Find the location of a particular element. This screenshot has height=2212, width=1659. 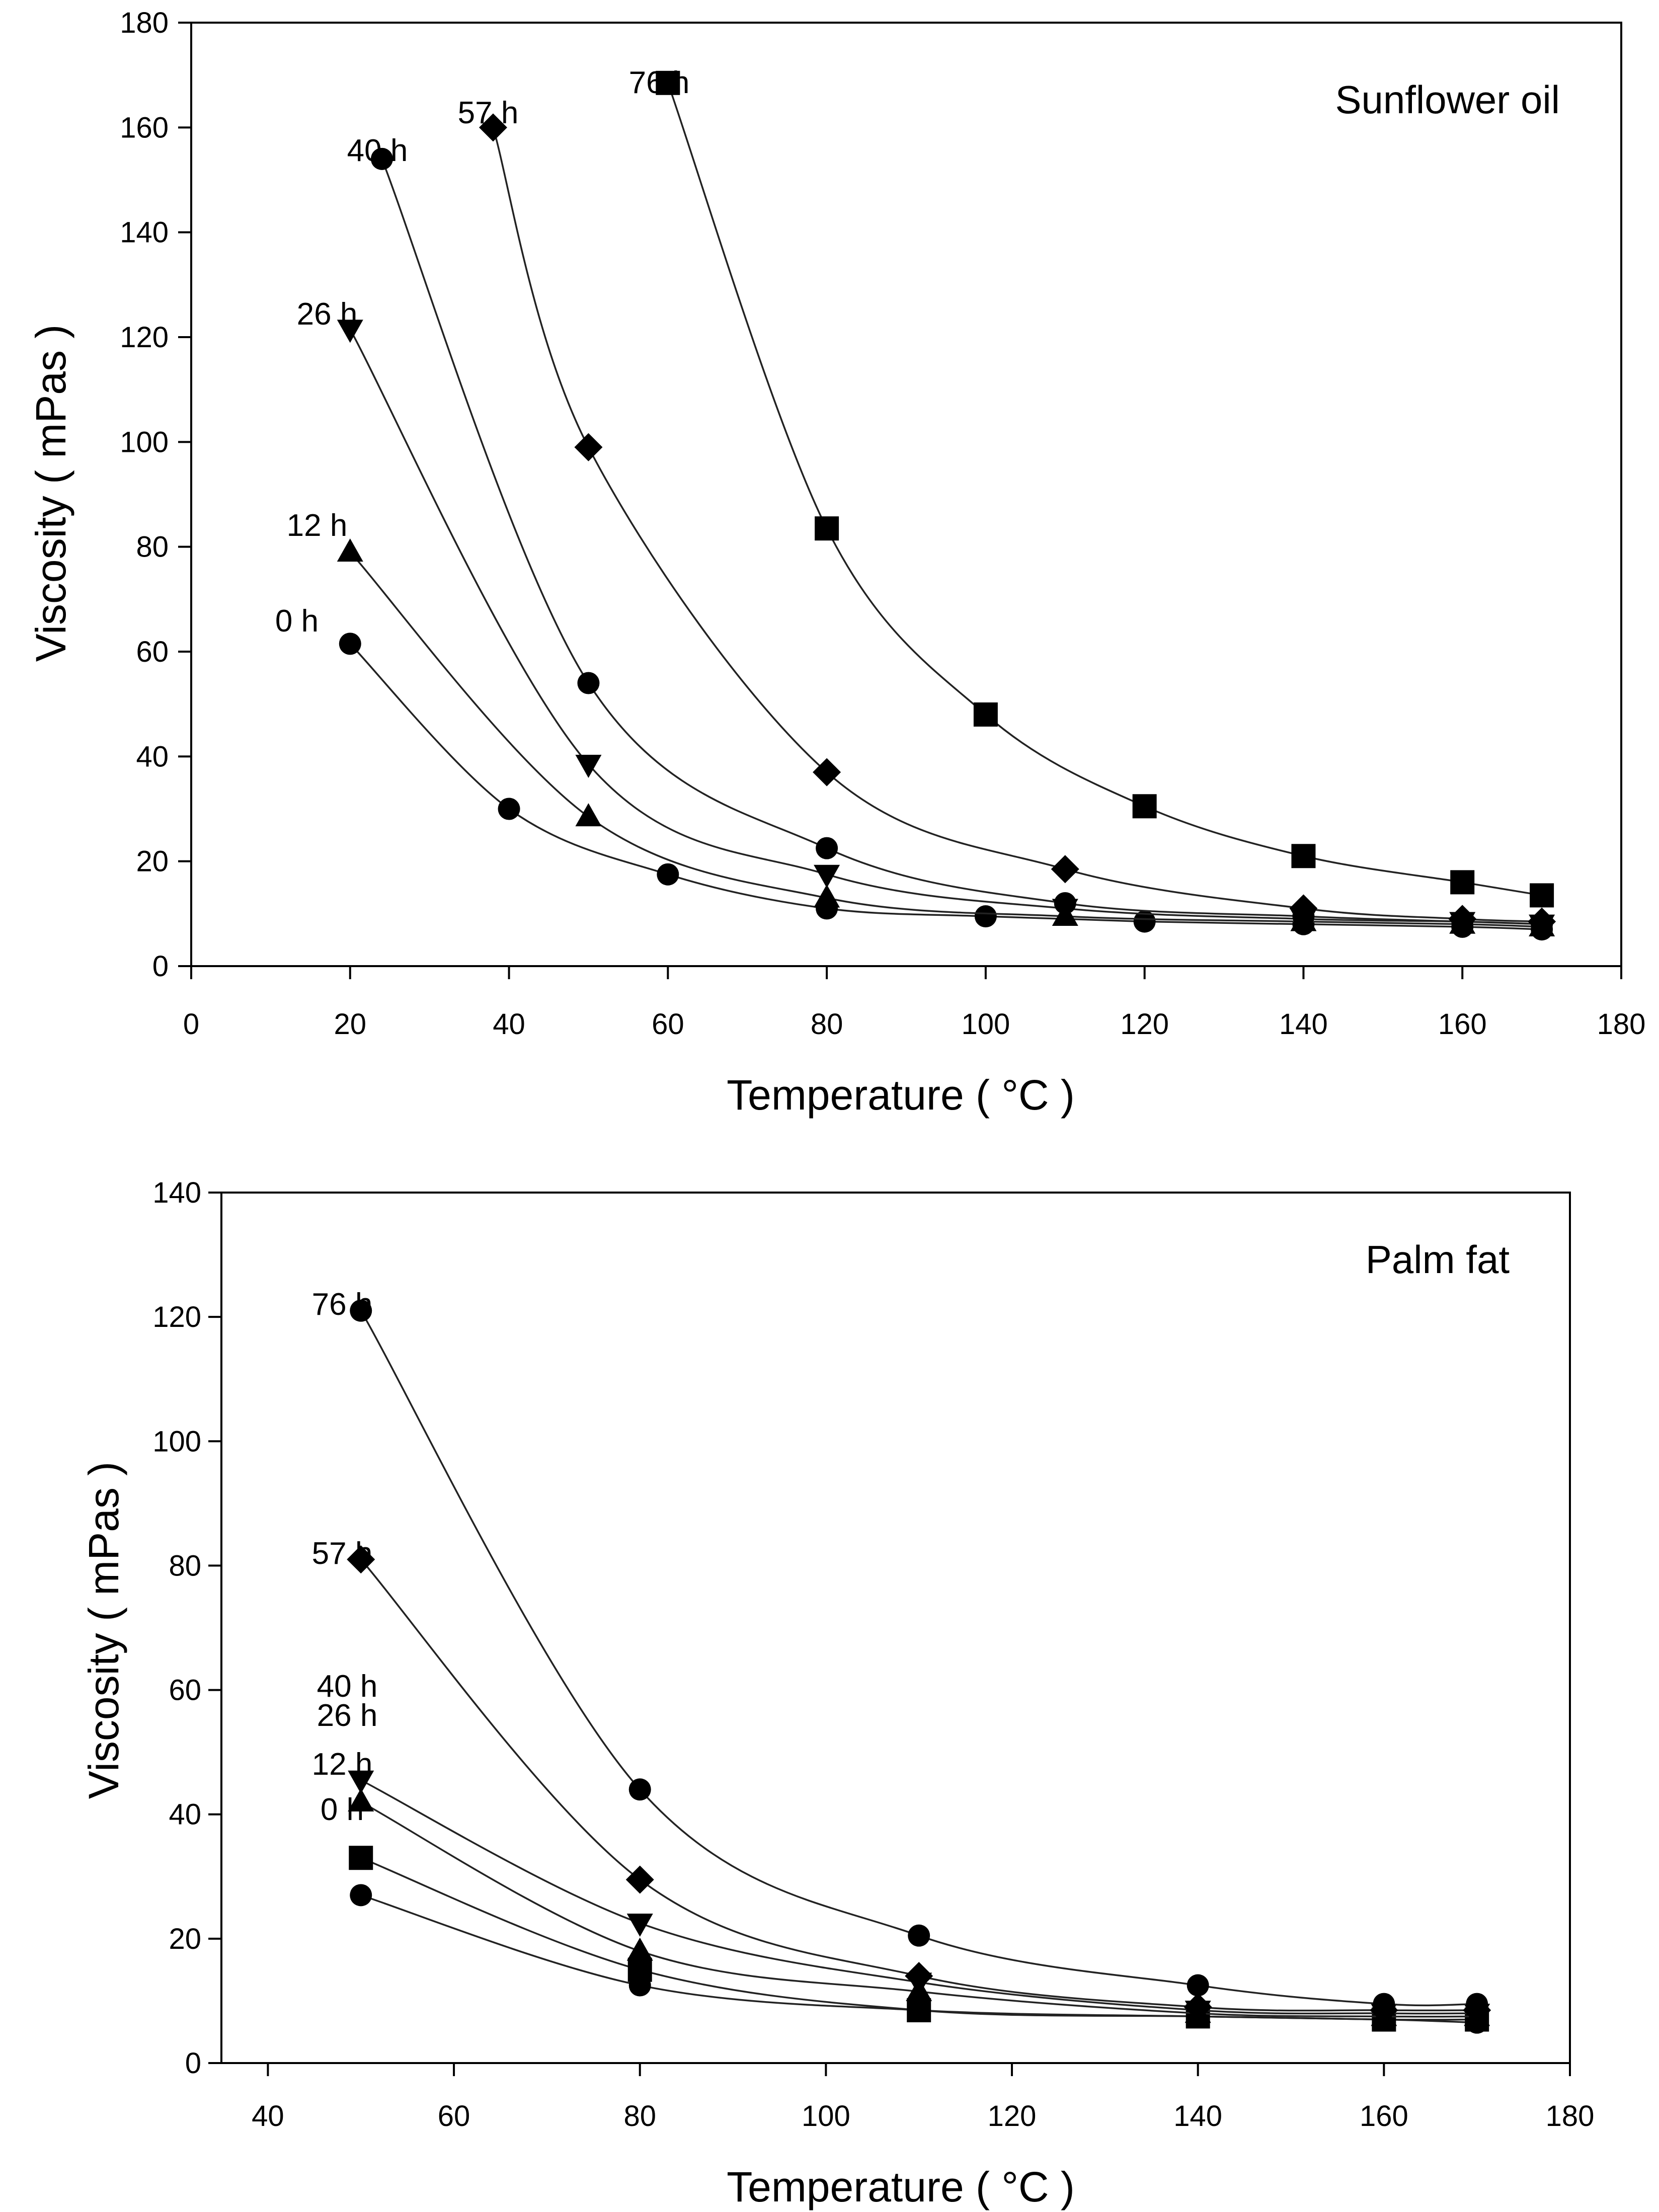

x-tick-label: 140 is located at coordinates (1197, 2116).